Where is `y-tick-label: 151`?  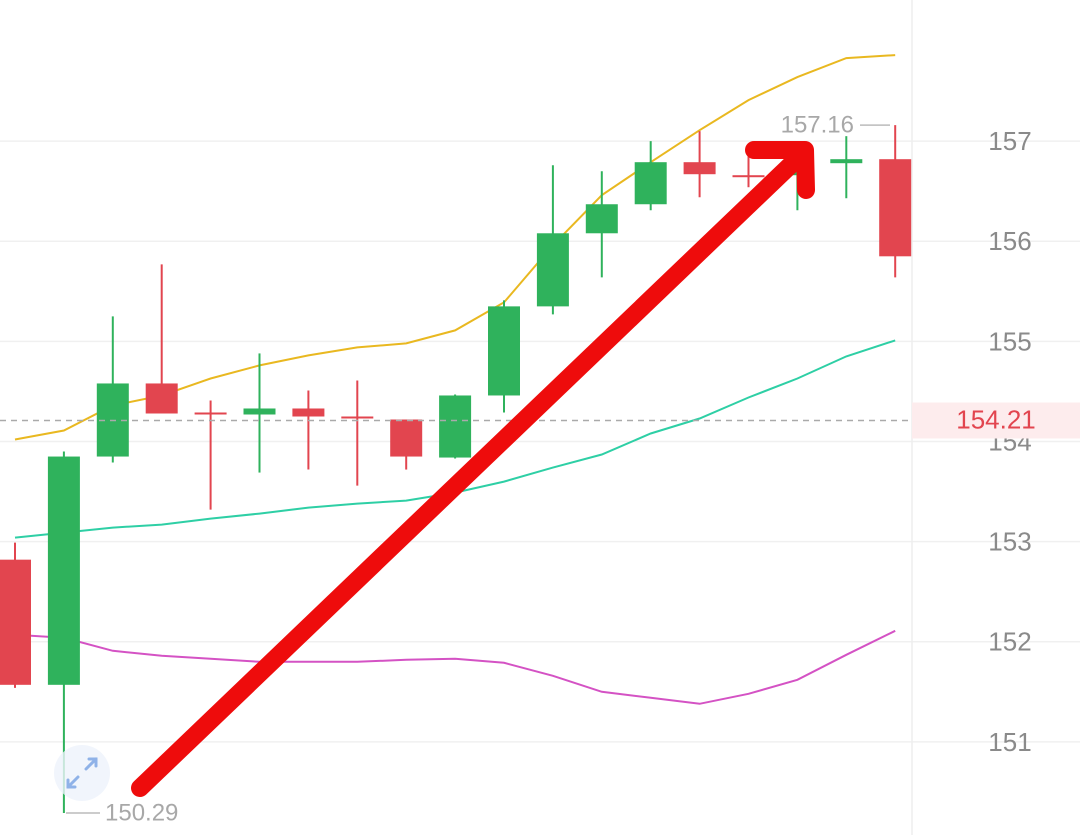
y-tick-label: 151 is located at coordinates (1009, 742).